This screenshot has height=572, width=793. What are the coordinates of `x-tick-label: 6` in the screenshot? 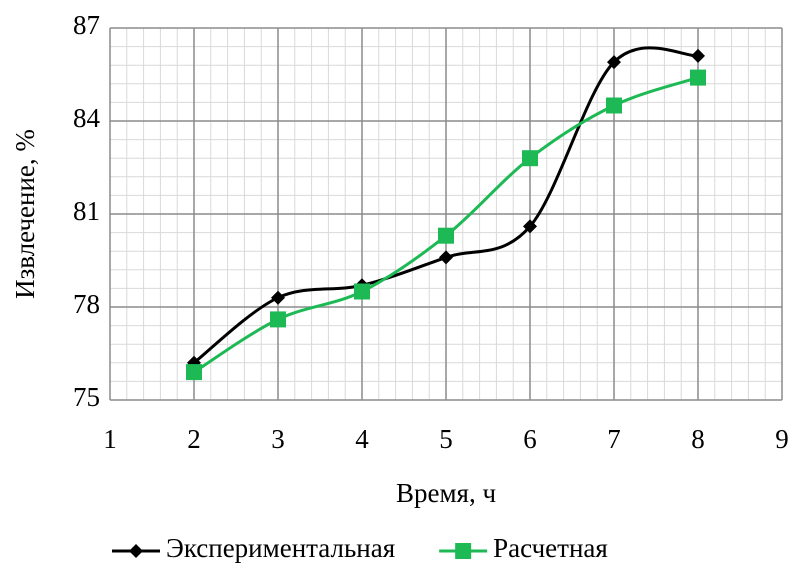 It's located at (530, 439).